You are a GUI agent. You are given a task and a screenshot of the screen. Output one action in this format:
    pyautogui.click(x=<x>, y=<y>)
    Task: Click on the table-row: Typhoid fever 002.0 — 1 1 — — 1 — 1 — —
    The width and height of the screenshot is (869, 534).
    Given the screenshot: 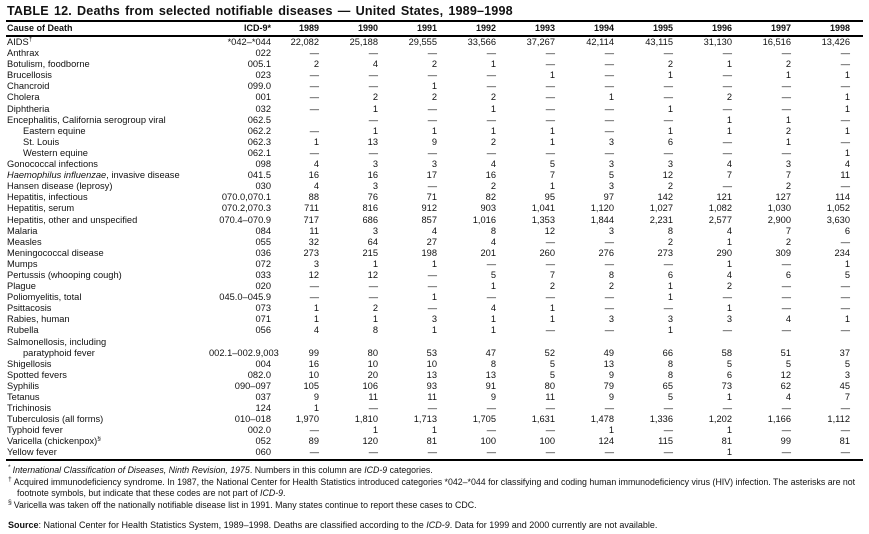 What is the action you would take?
    pyautogui.click(x=434, y=430)
    